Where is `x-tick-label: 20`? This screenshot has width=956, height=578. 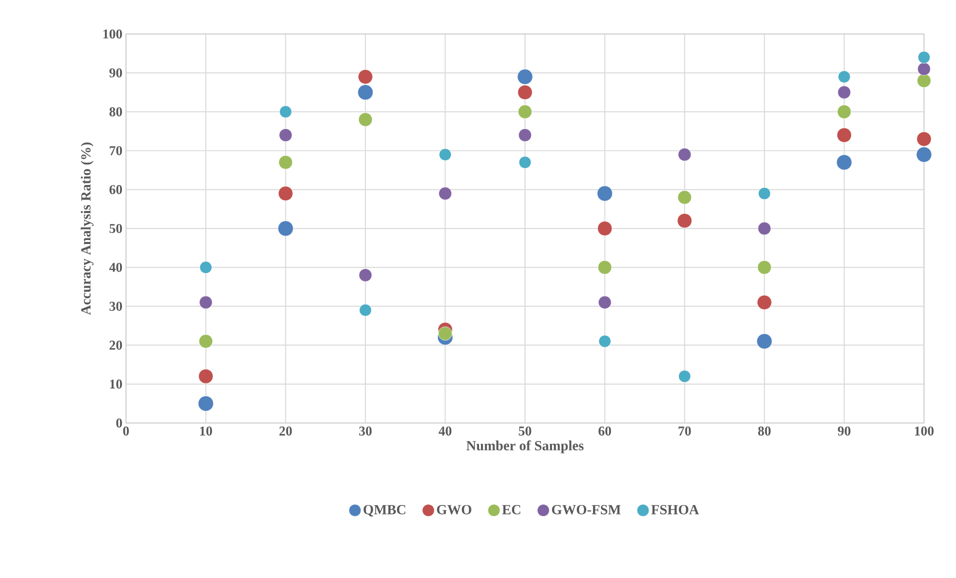 x-tick-label: 20 is located at coordinates (285, 431).